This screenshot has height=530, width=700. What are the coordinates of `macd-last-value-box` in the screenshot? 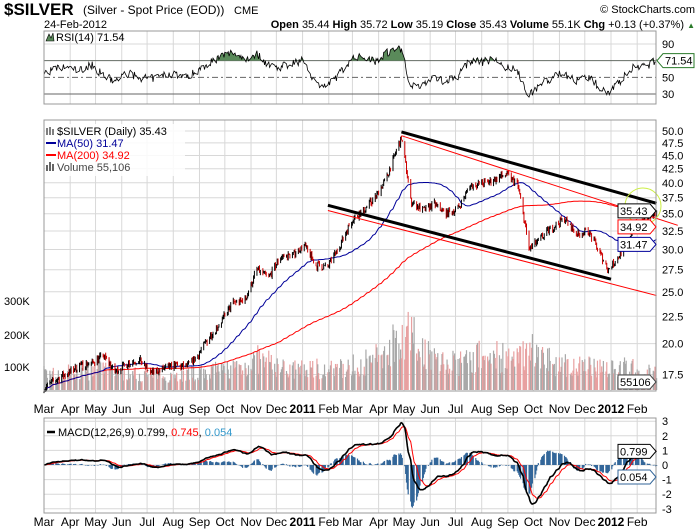 It's located at (637, 451).